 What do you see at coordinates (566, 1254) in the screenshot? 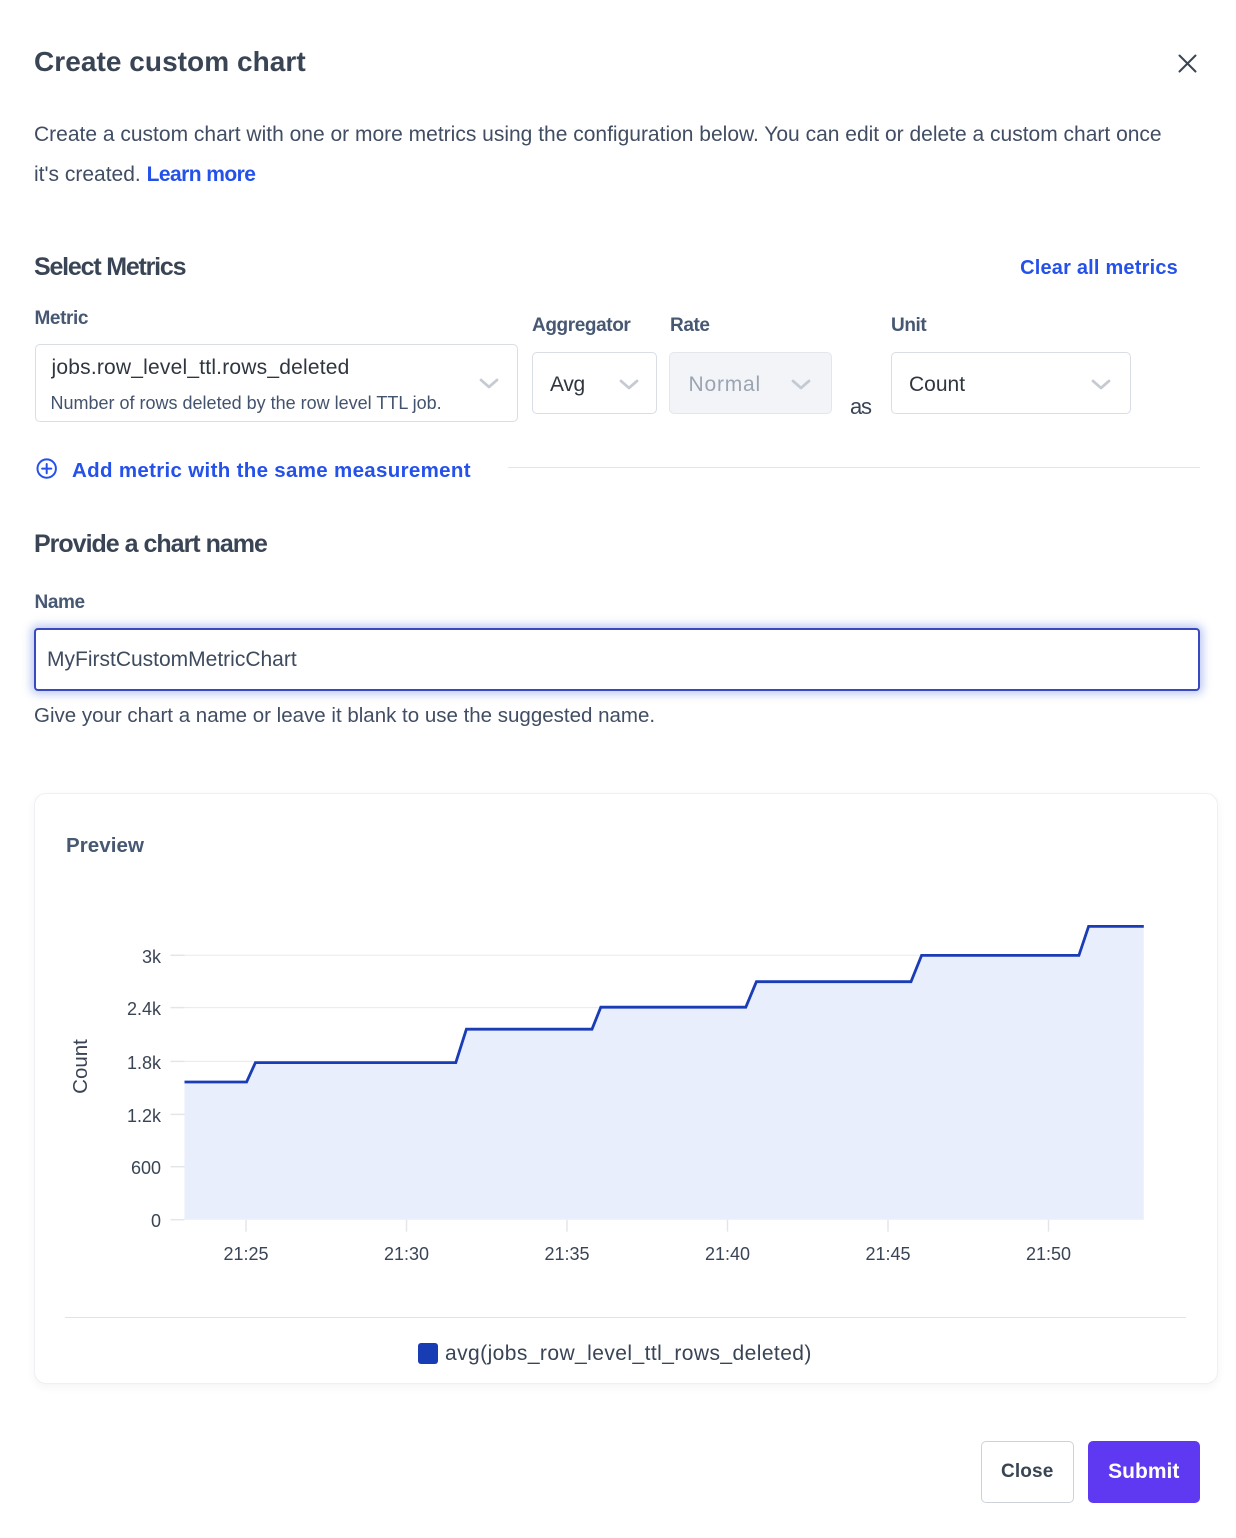
I see `svg-text: 21:35` at bounding box center [566, 1254].